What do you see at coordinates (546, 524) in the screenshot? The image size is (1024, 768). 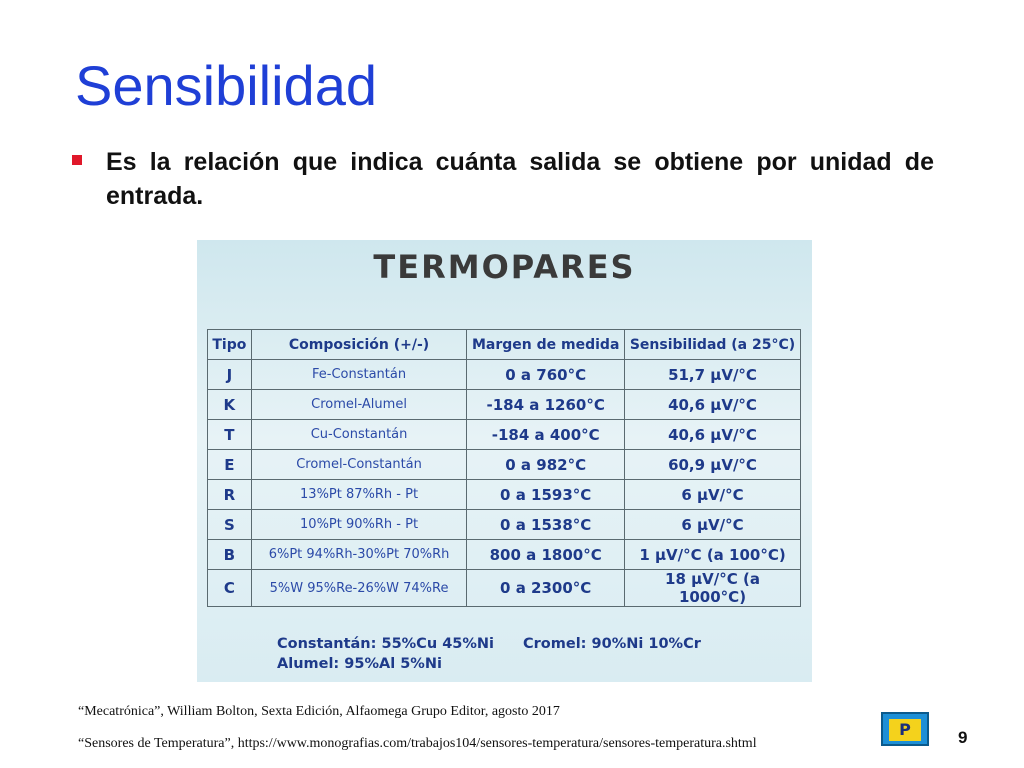 I see `cell-margen: 0 a 1538°C` at bounding box center [546, 524].